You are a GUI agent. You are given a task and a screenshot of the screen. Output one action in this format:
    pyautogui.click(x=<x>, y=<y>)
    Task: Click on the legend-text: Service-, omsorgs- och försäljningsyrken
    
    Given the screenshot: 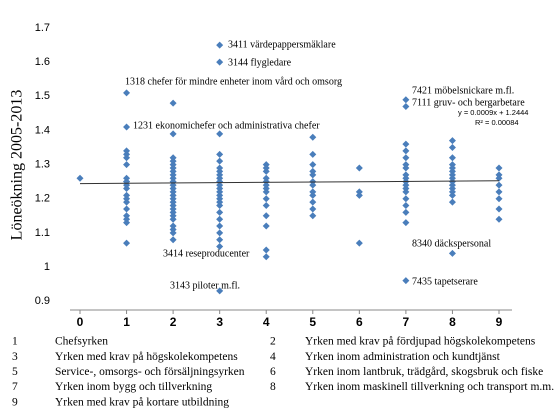 What is the action you would take?
    pyautogui.click(x=150, y=372)
    